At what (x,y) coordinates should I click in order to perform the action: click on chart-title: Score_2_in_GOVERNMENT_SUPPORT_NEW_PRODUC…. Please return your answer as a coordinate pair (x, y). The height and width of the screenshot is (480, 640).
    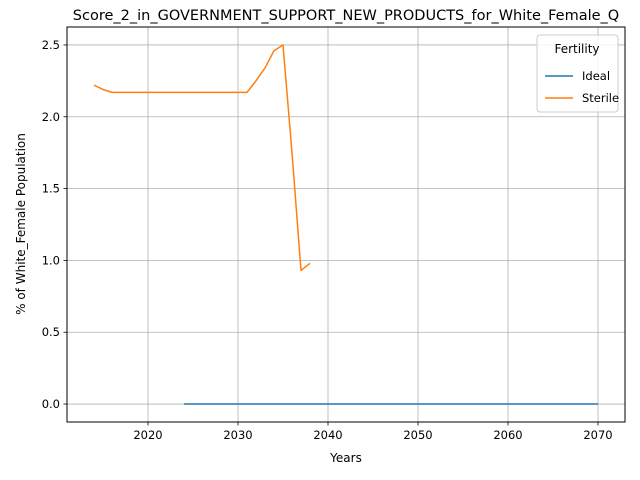
    Looking at the image, I should click on (346, 16).